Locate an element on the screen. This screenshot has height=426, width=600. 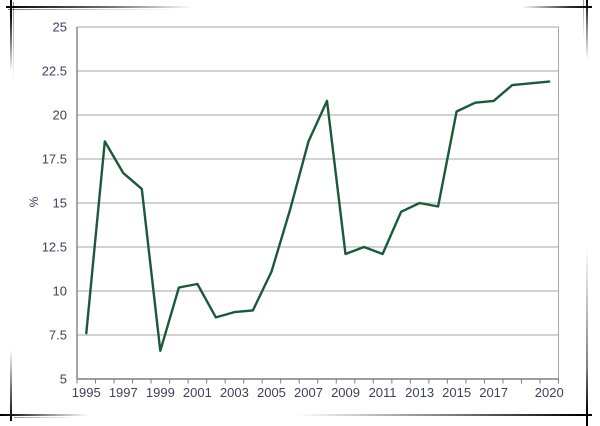
x-tick-label: 2011 is located at coordinates (383, 392).